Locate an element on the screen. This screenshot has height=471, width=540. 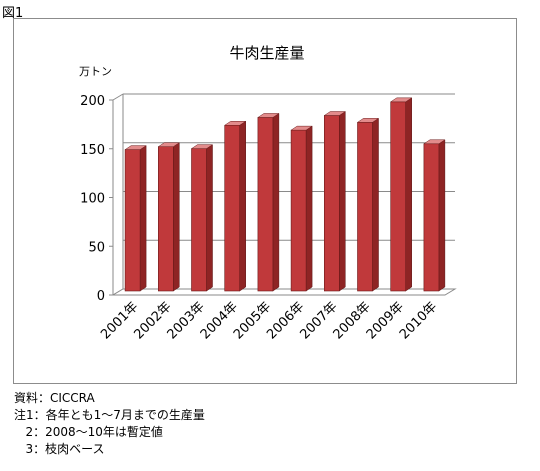
chart-title: 牛肉生産量 is located at coordinates (266, 53).